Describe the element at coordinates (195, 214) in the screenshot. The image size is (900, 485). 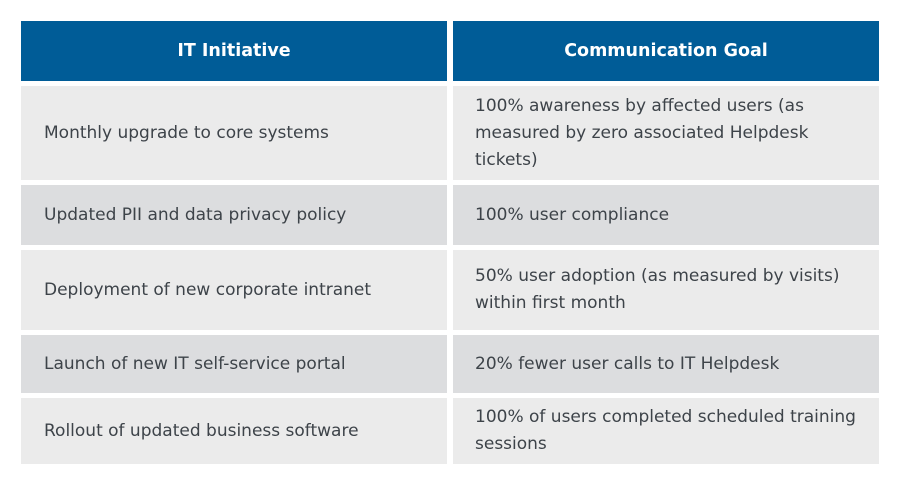
I see `initiative-text: Updated PII and data privacy policy` at that location.